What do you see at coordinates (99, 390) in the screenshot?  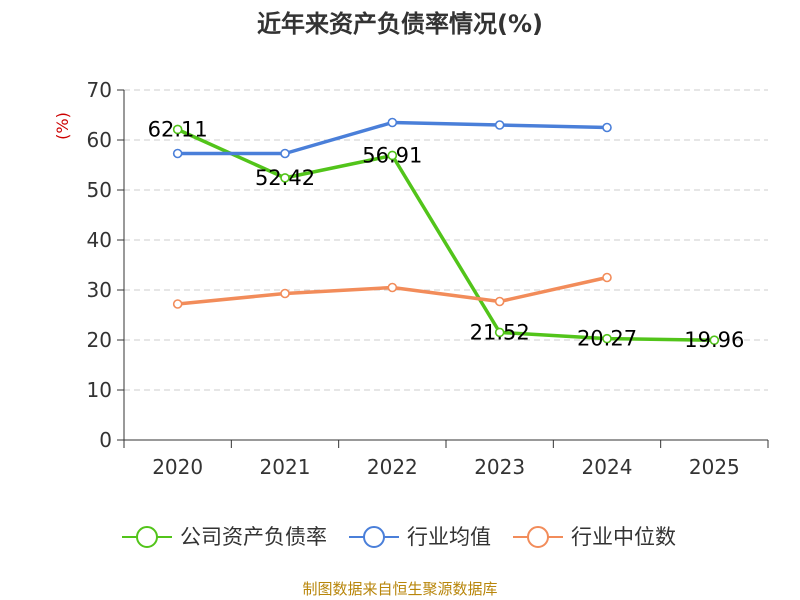 I see `y-tick-label-10: 10` at bounding box center [99, 390].